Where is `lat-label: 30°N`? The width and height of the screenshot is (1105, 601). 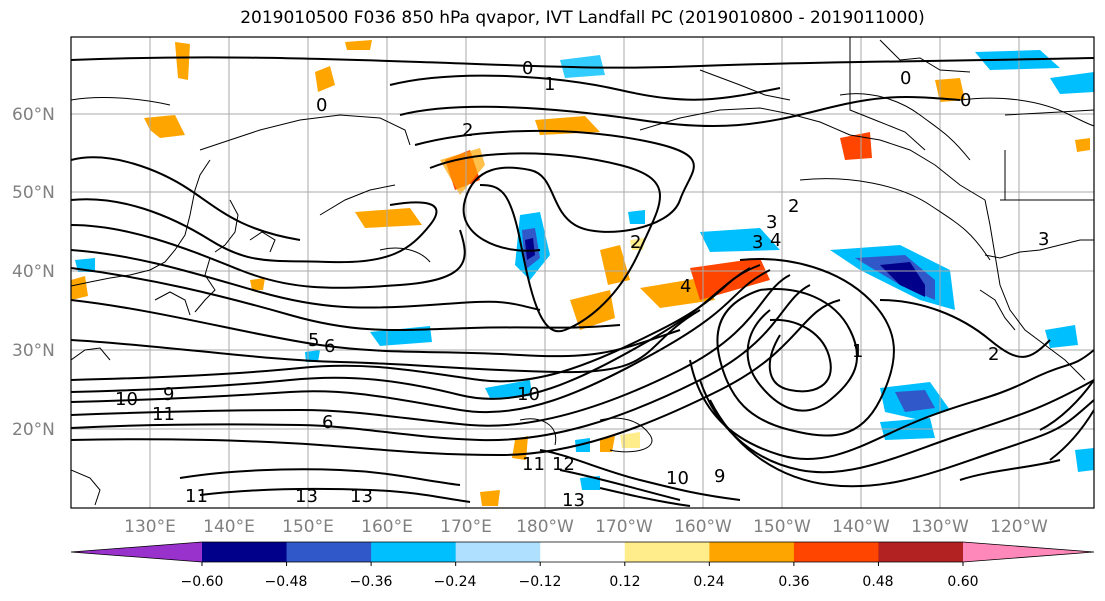 lat-label: 30°N is located at coordinates (33, 351).